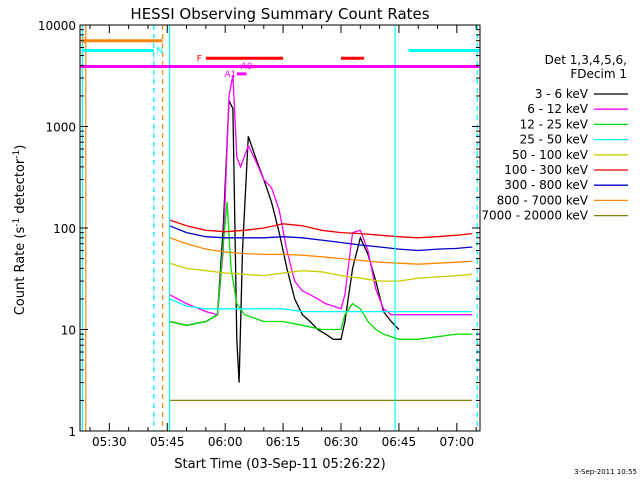 The width and height of the screenshot is (640, 480). I want to click on x-tick-label-4: 06:30, so click(341, 442).